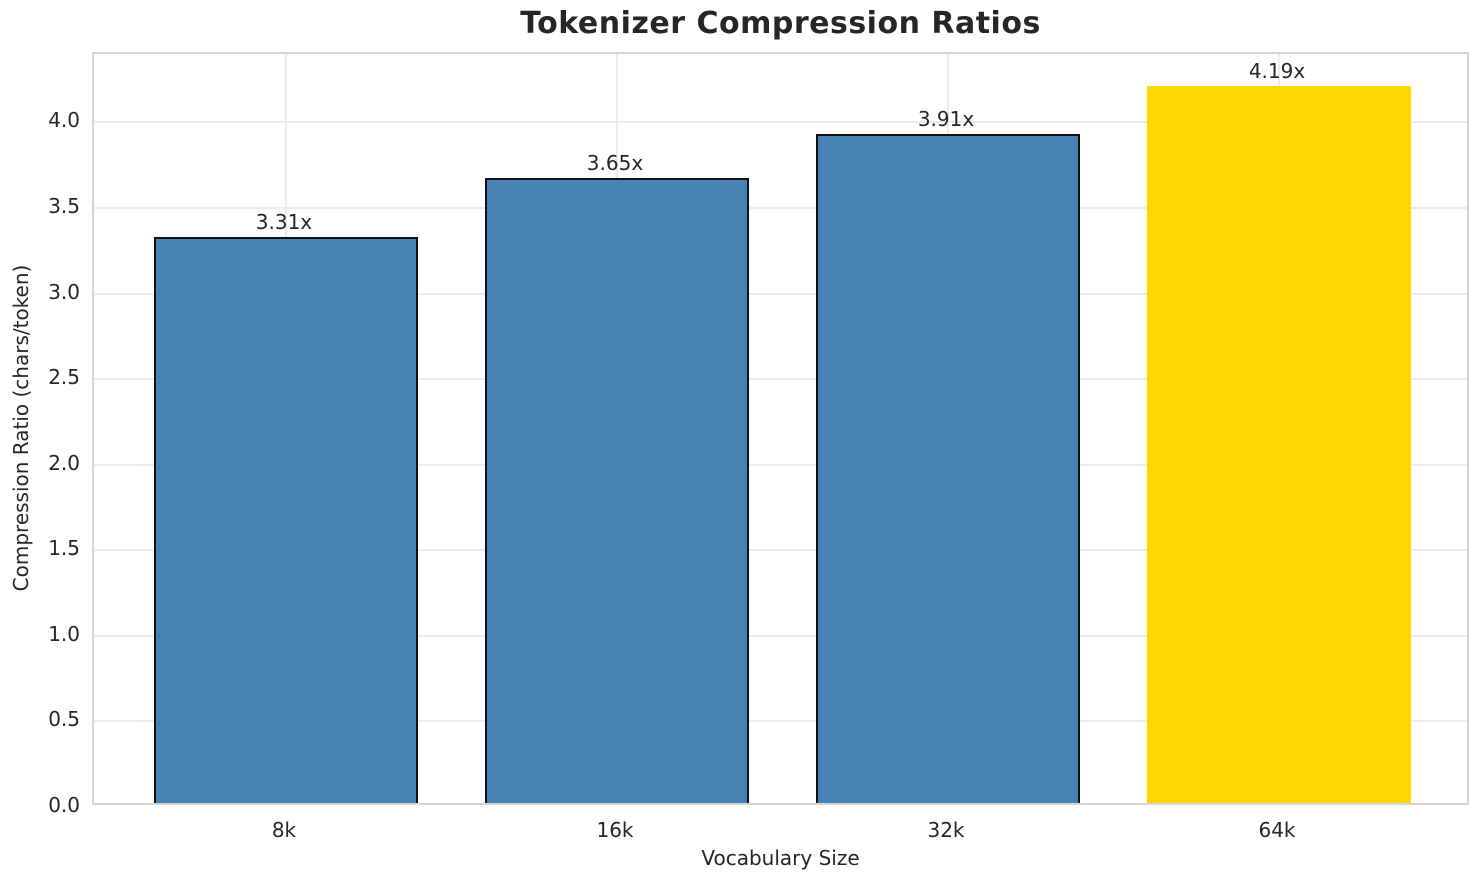 This screenshot has height=885, width=1484. What do you see at coordinates (615, 163) in the screenshot?
I see `bar-value-label-16k: 3.65x` at bounding box center [615, 163].